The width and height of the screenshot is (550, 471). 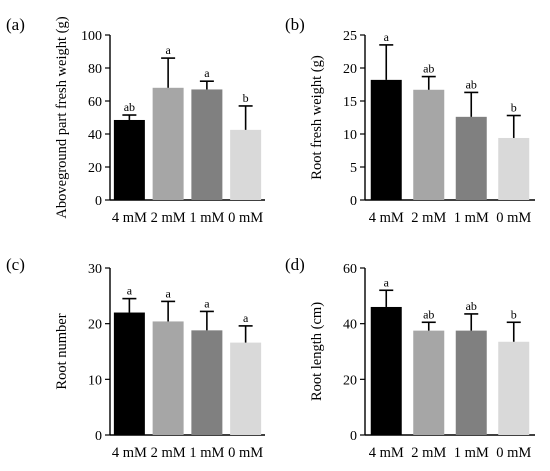 I want to click on panel-letter-c: (c), so click(x=15, y=264).